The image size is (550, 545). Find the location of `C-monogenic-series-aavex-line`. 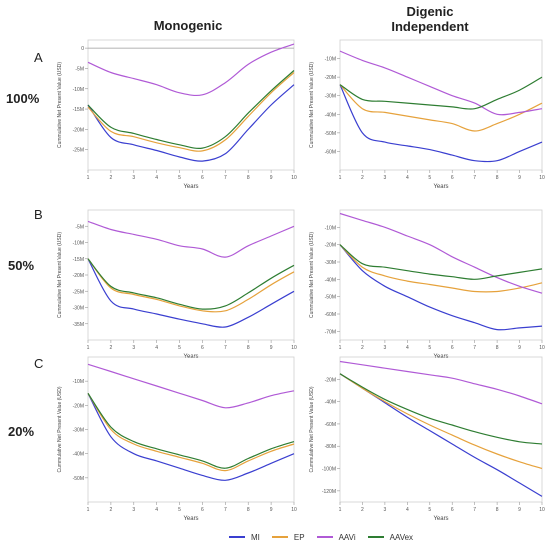

C-monogenic-series-aavex-line is located at coordinates (191, 430).